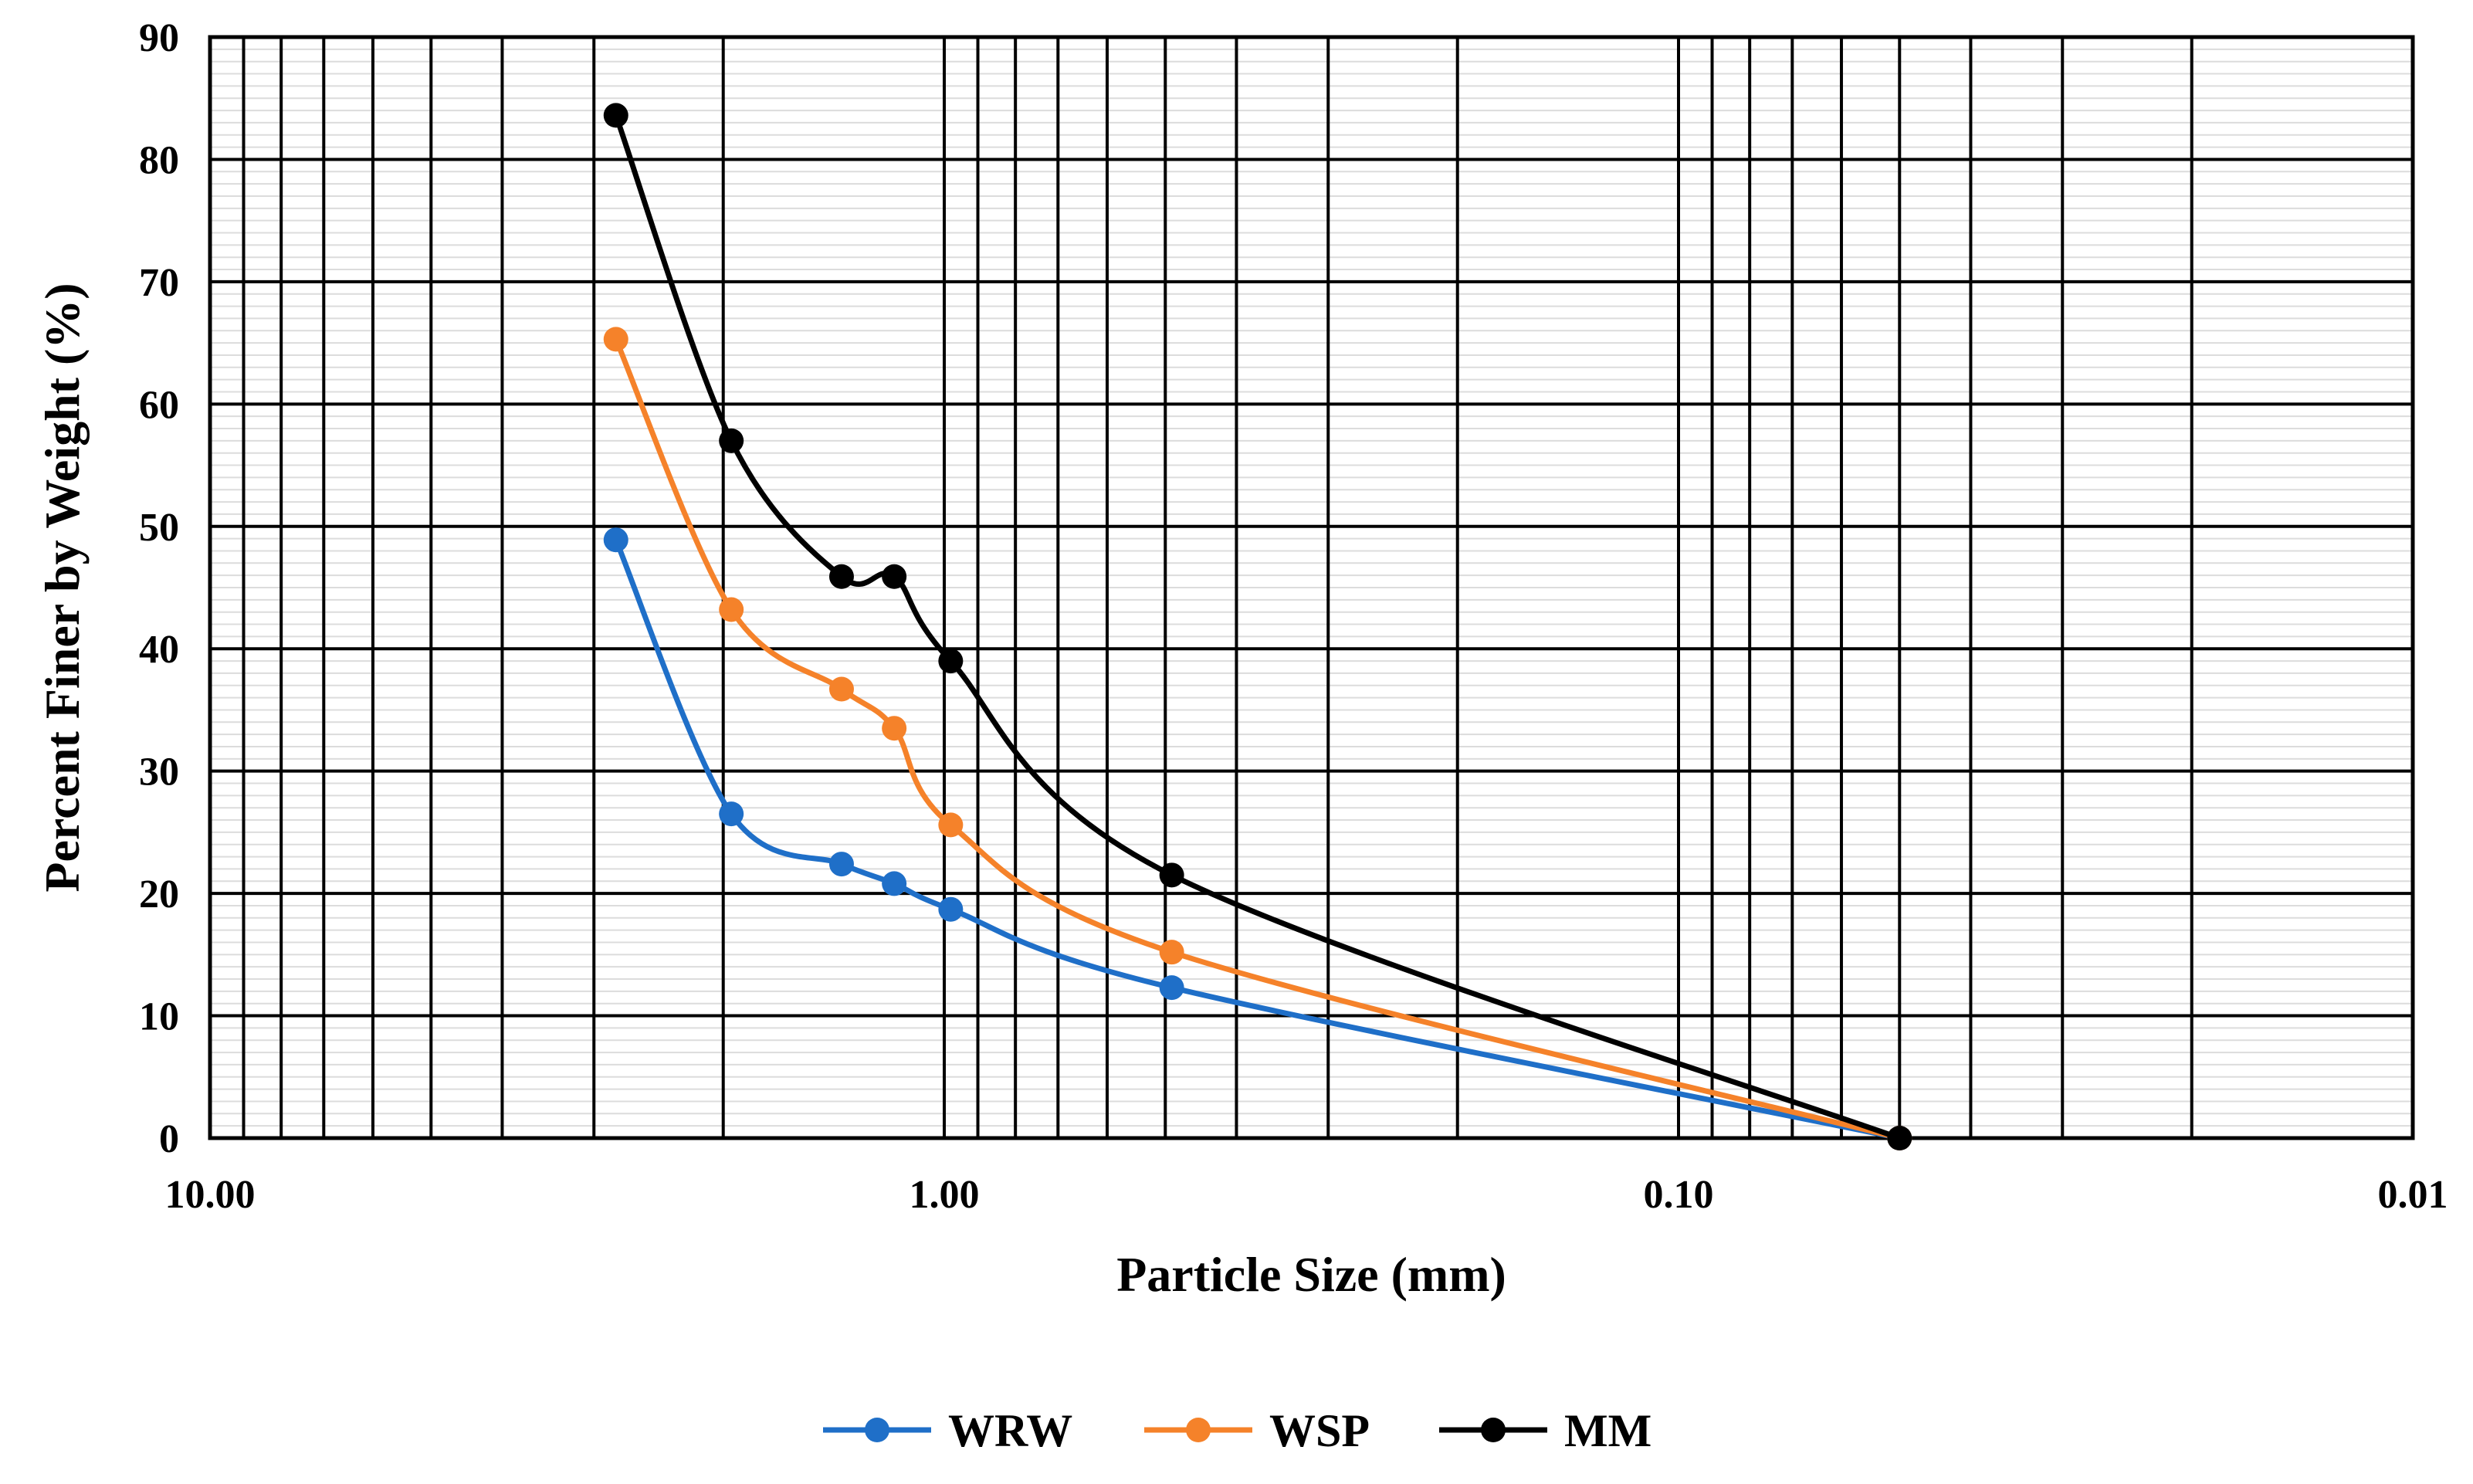 The height and width of the screenshot is (1484, 2473). Describe the element at coordinates (159, 1017) in the screenshot. I see `y-tick-label: 10` at that location.